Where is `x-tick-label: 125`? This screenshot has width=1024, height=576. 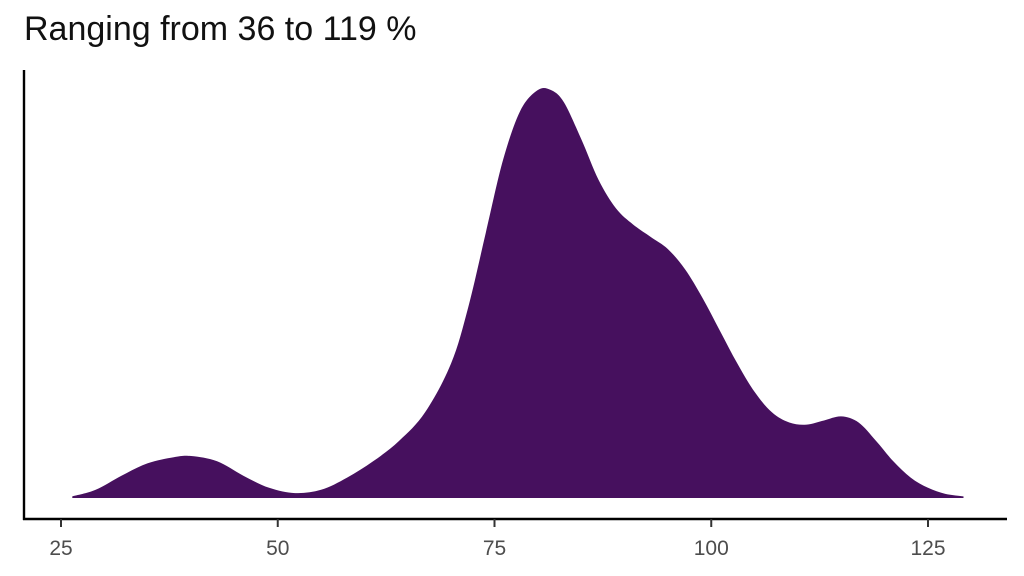
x-tick-label: 125 is located at coordinates (927, 548).